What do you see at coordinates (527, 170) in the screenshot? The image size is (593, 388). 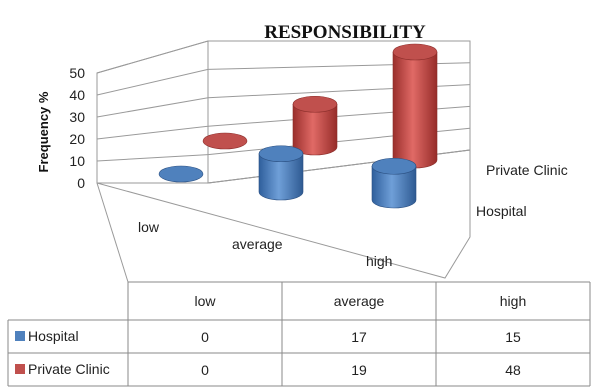 I see `series-label-private-clinic: Private Clinic` at bounding box center [527, 170].